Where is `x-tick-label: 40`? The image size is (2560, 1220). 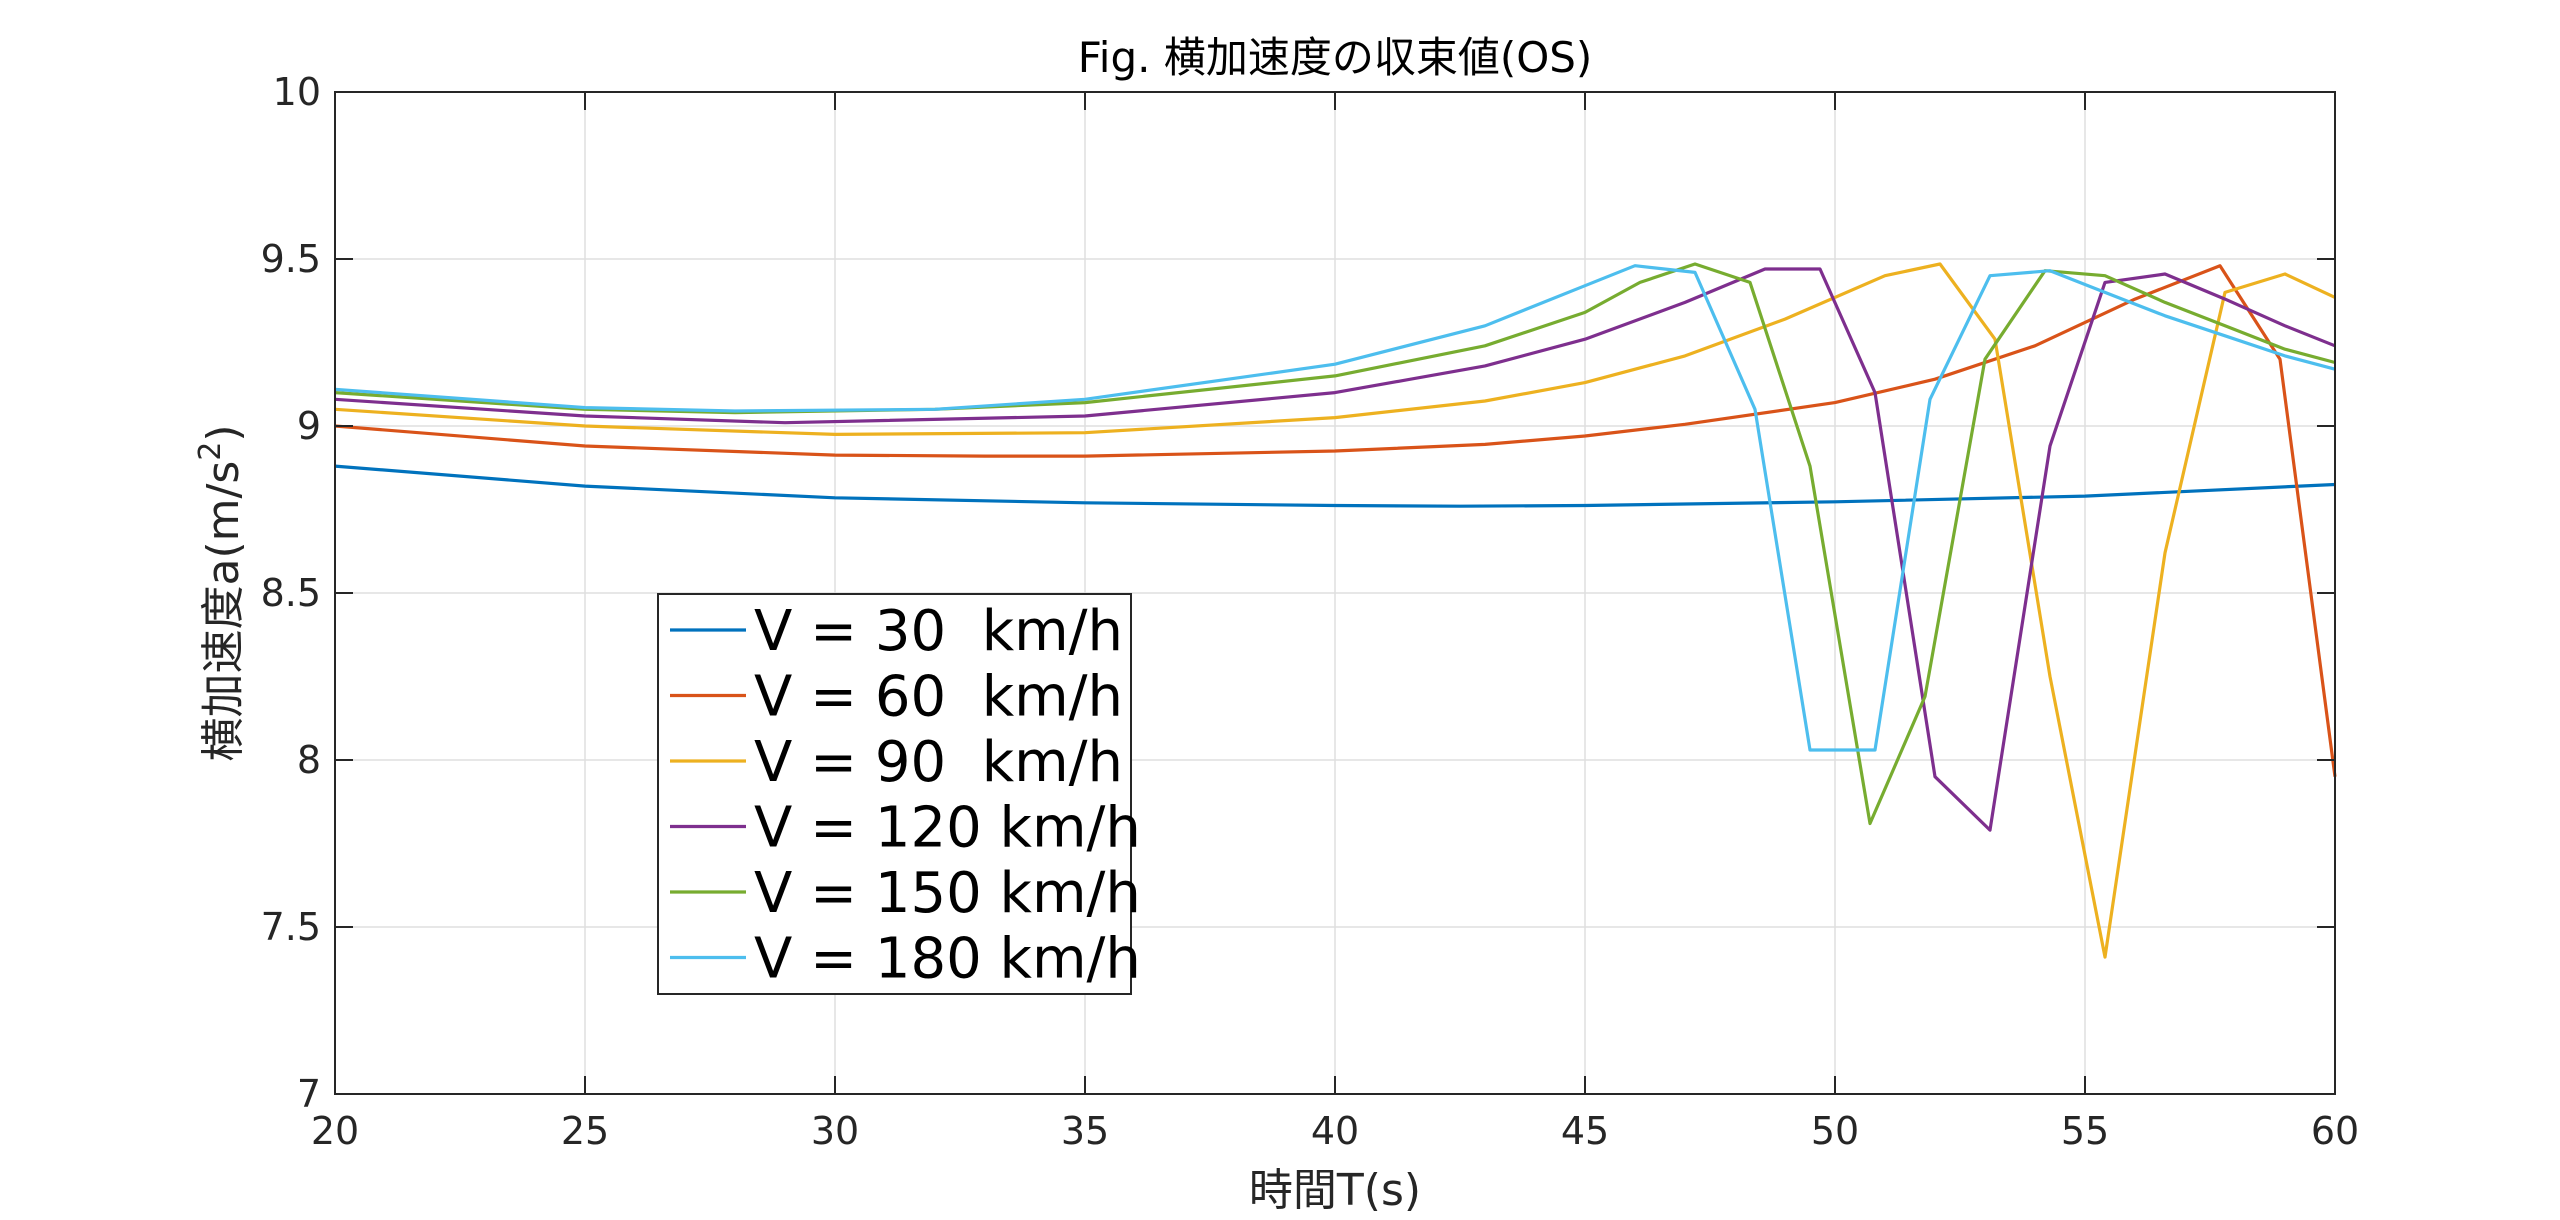 x-tick-label: 40 is located at coordinates (1335, 1131).